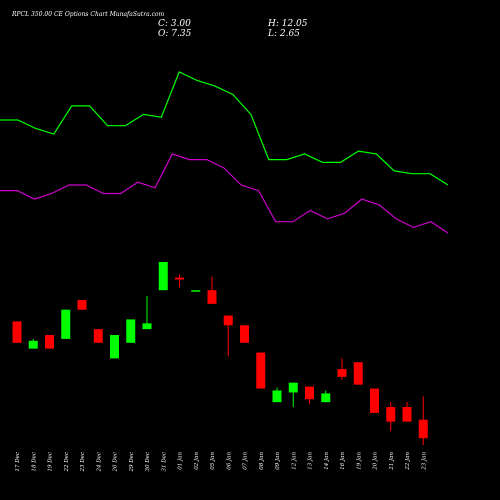 The width and height of the screenshot is (500, 500). What do you see at coordinates (175, 34) in the screenshot?
I see `open-value: O: 7.35` at bounding box center [175, 34].